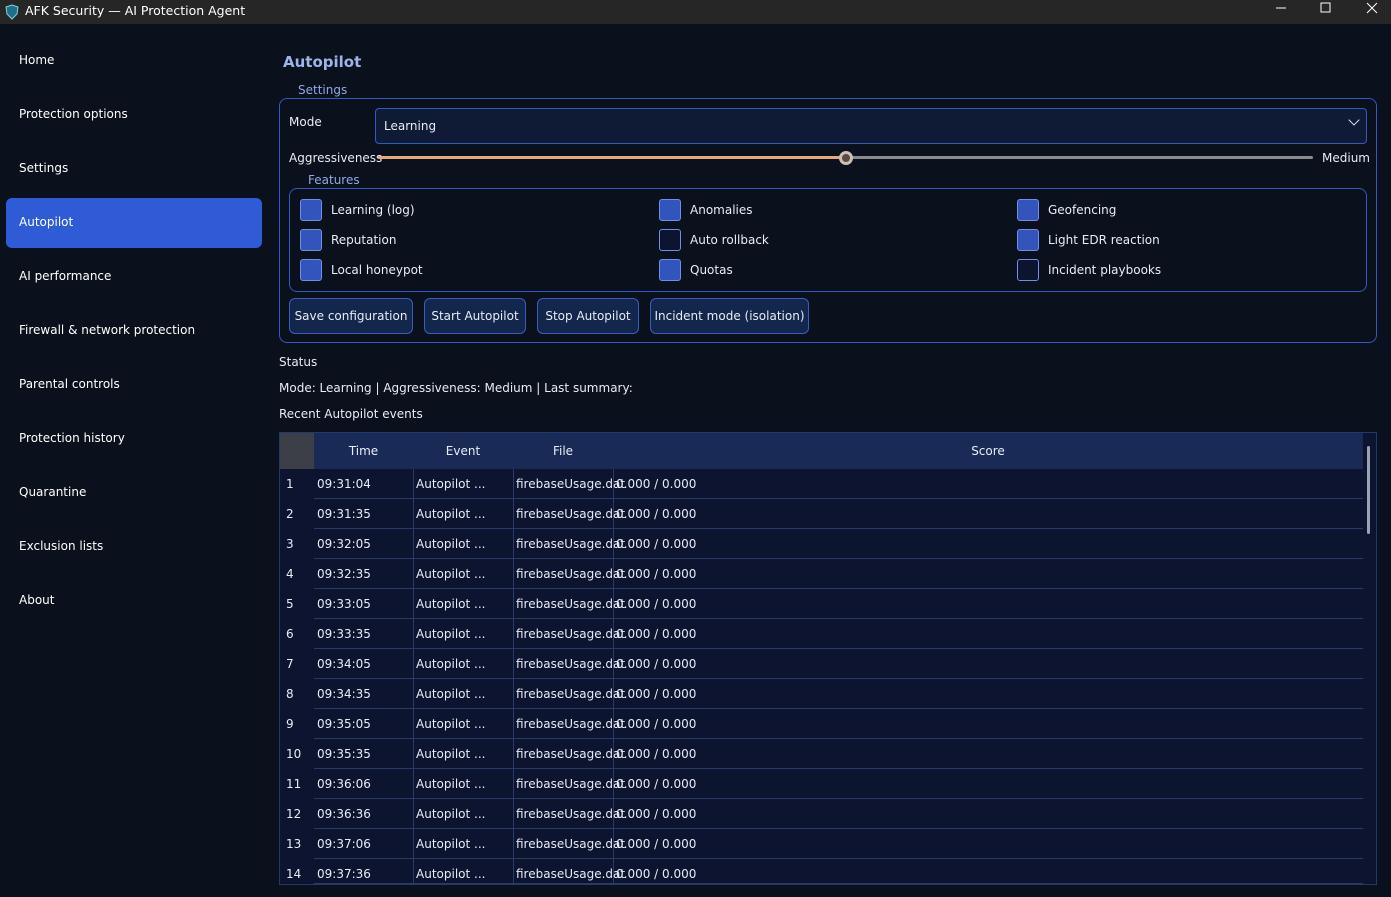 Image resolution: width=1391 pixels, height=897 pixels. I want to click on checkbox-label: Anomalies, so click(721, 210).